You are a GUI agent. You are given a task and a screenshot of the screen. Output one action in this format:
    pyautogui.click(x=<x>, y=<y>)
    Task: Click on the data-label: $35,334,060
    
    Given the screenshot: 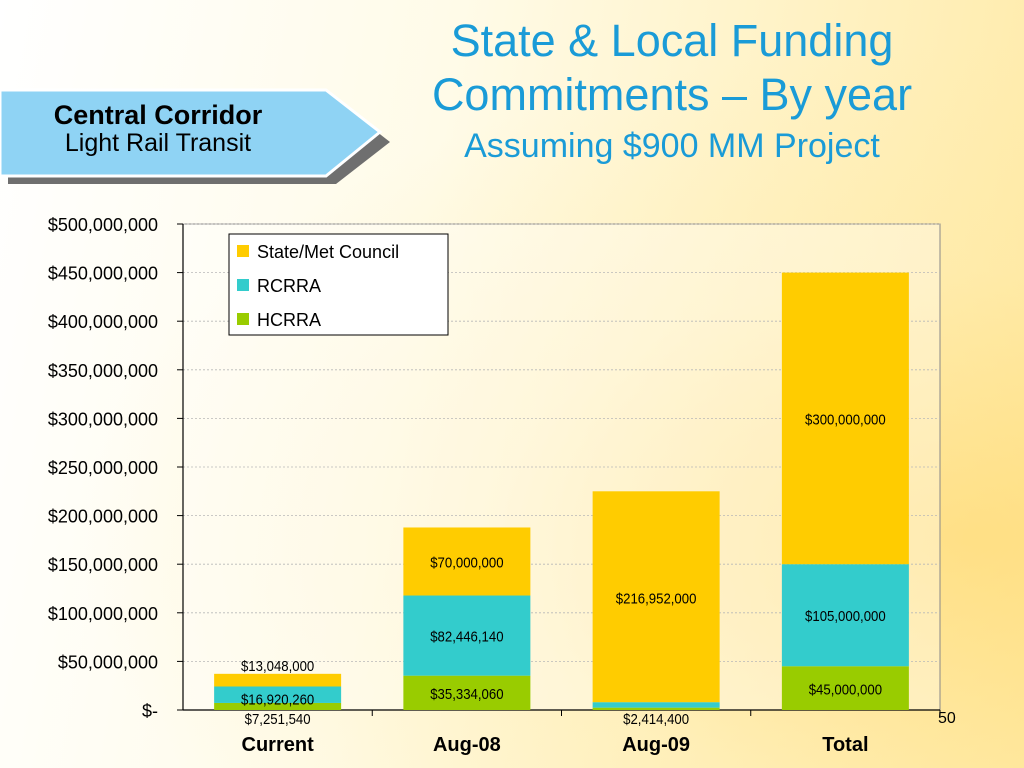 What is the action you would take?
    pyautogui.click(x=466, y=693)
    